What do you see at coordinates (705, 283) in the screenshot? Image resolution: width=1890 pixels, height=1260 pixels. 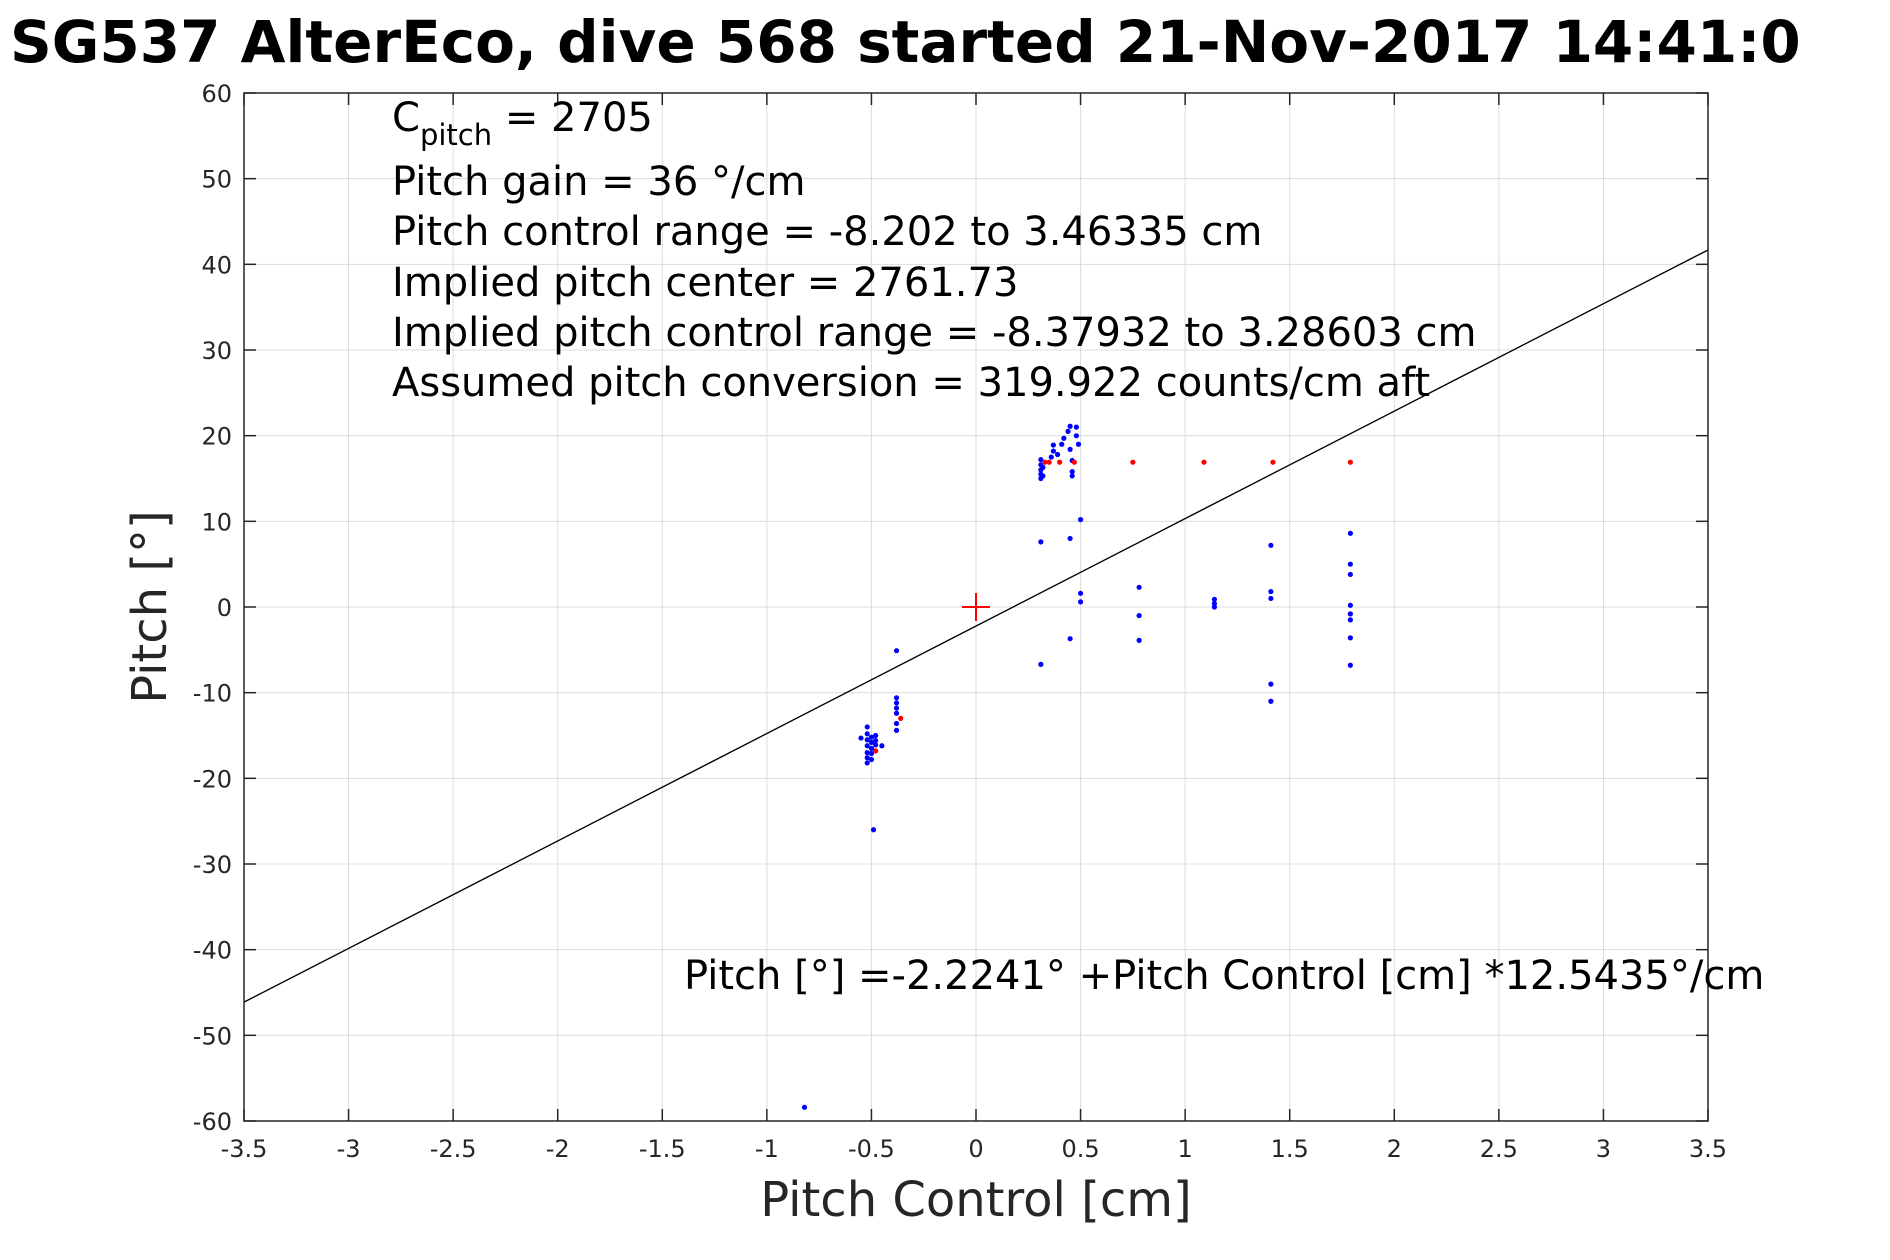 I see `annotation-implied-center: Implied pitch center = 2761.73` at bounding box center [705, 283].